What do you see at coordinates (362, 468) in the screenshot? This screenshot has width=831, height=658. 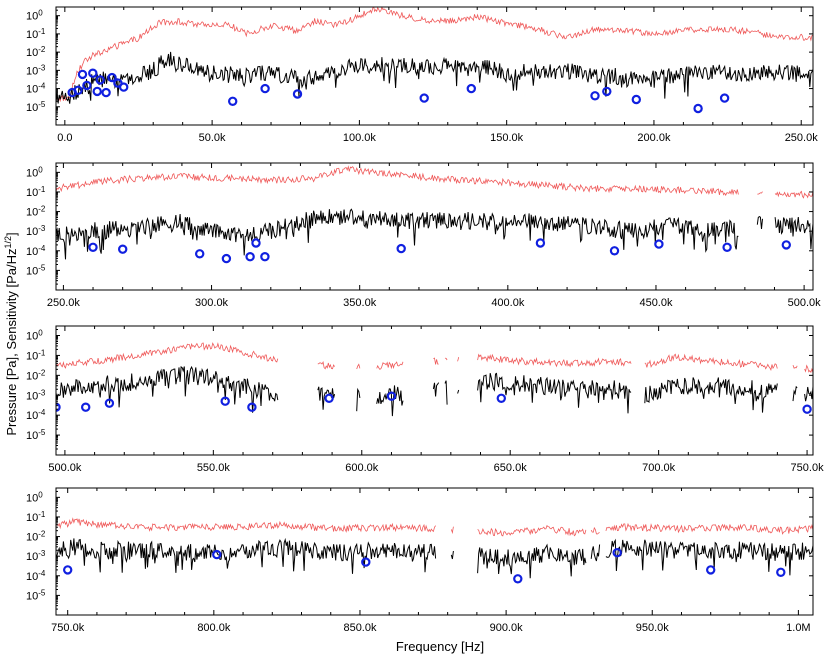 I see `x-tick-label: 600.0k` at bounding box center [362, 468].